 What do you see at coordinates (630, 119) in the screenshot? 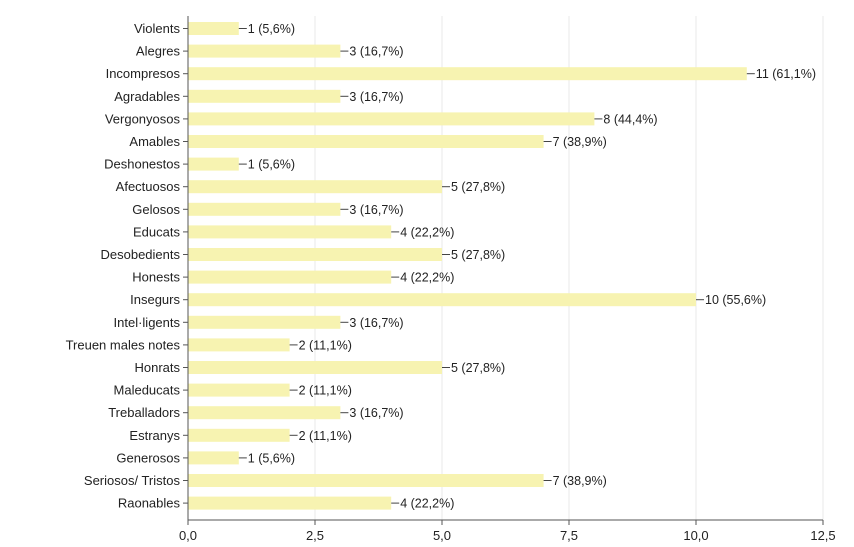
I see `data-label: 8 (44,4%)` at bounding box center [630, 119].